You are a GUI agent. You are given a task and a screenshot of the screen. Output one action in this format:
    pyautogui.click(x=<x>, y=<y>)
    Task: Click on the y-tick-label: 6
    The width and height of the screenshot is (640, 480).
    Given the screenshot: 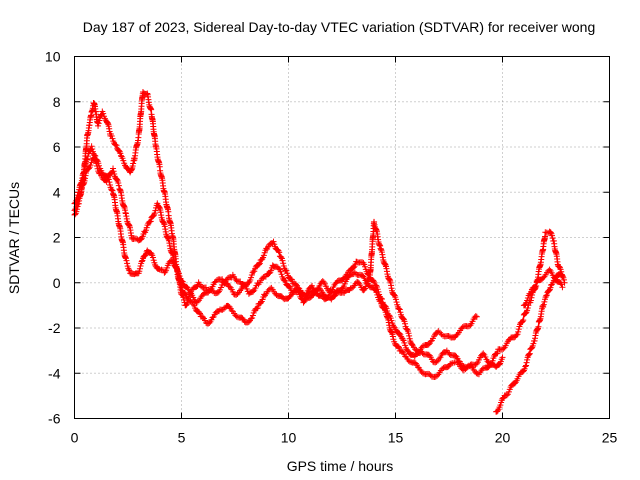 What is the action you would take?
    pyautogui.click(x=57, y=147)
    